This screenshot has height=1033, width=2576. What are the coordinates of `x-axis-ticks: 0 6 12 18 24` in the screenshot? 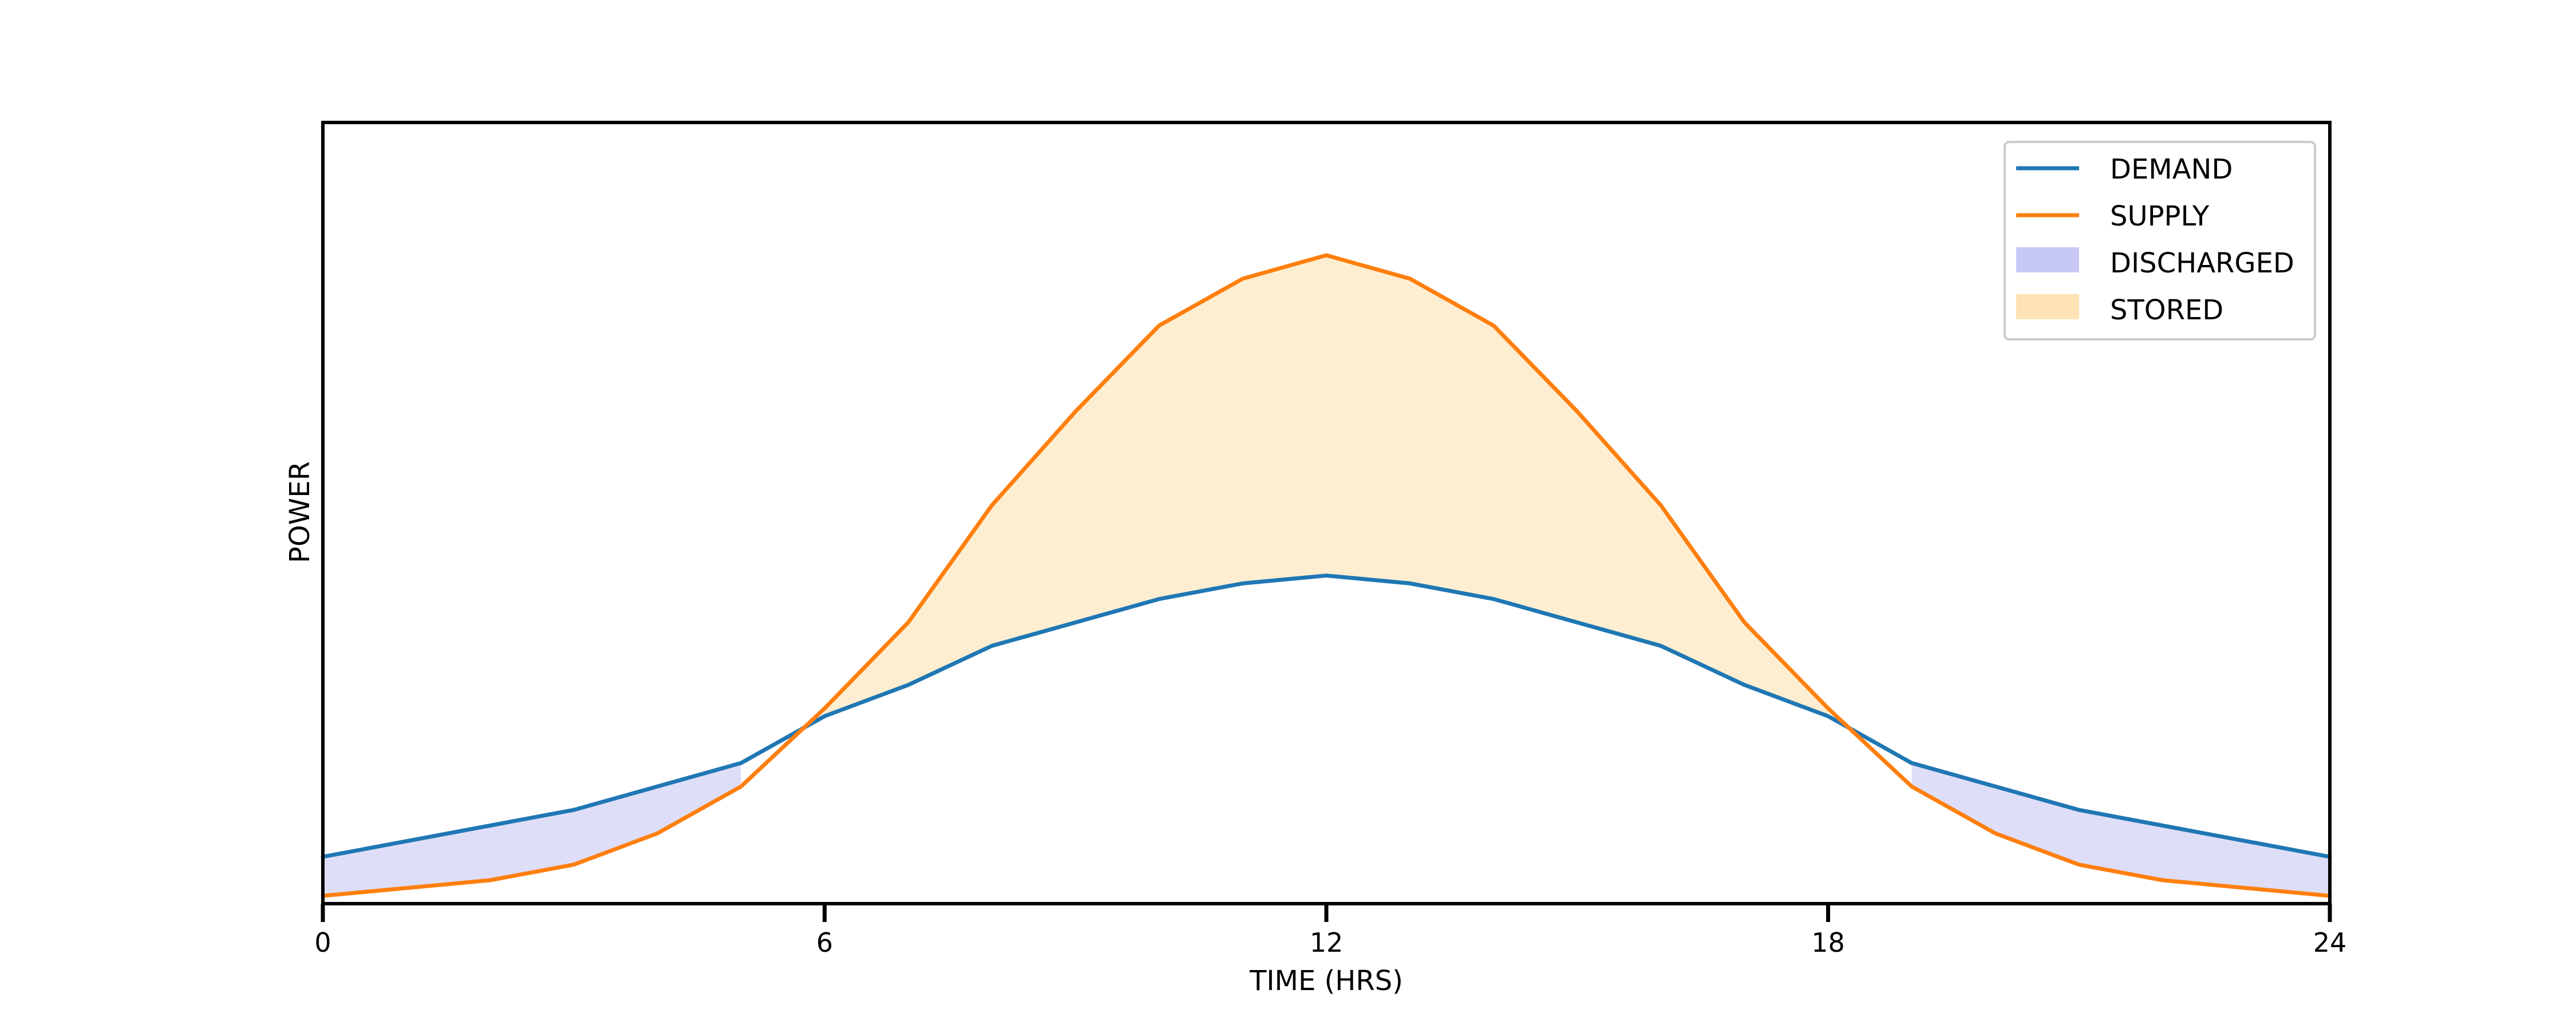 It's located at (1330, 931).